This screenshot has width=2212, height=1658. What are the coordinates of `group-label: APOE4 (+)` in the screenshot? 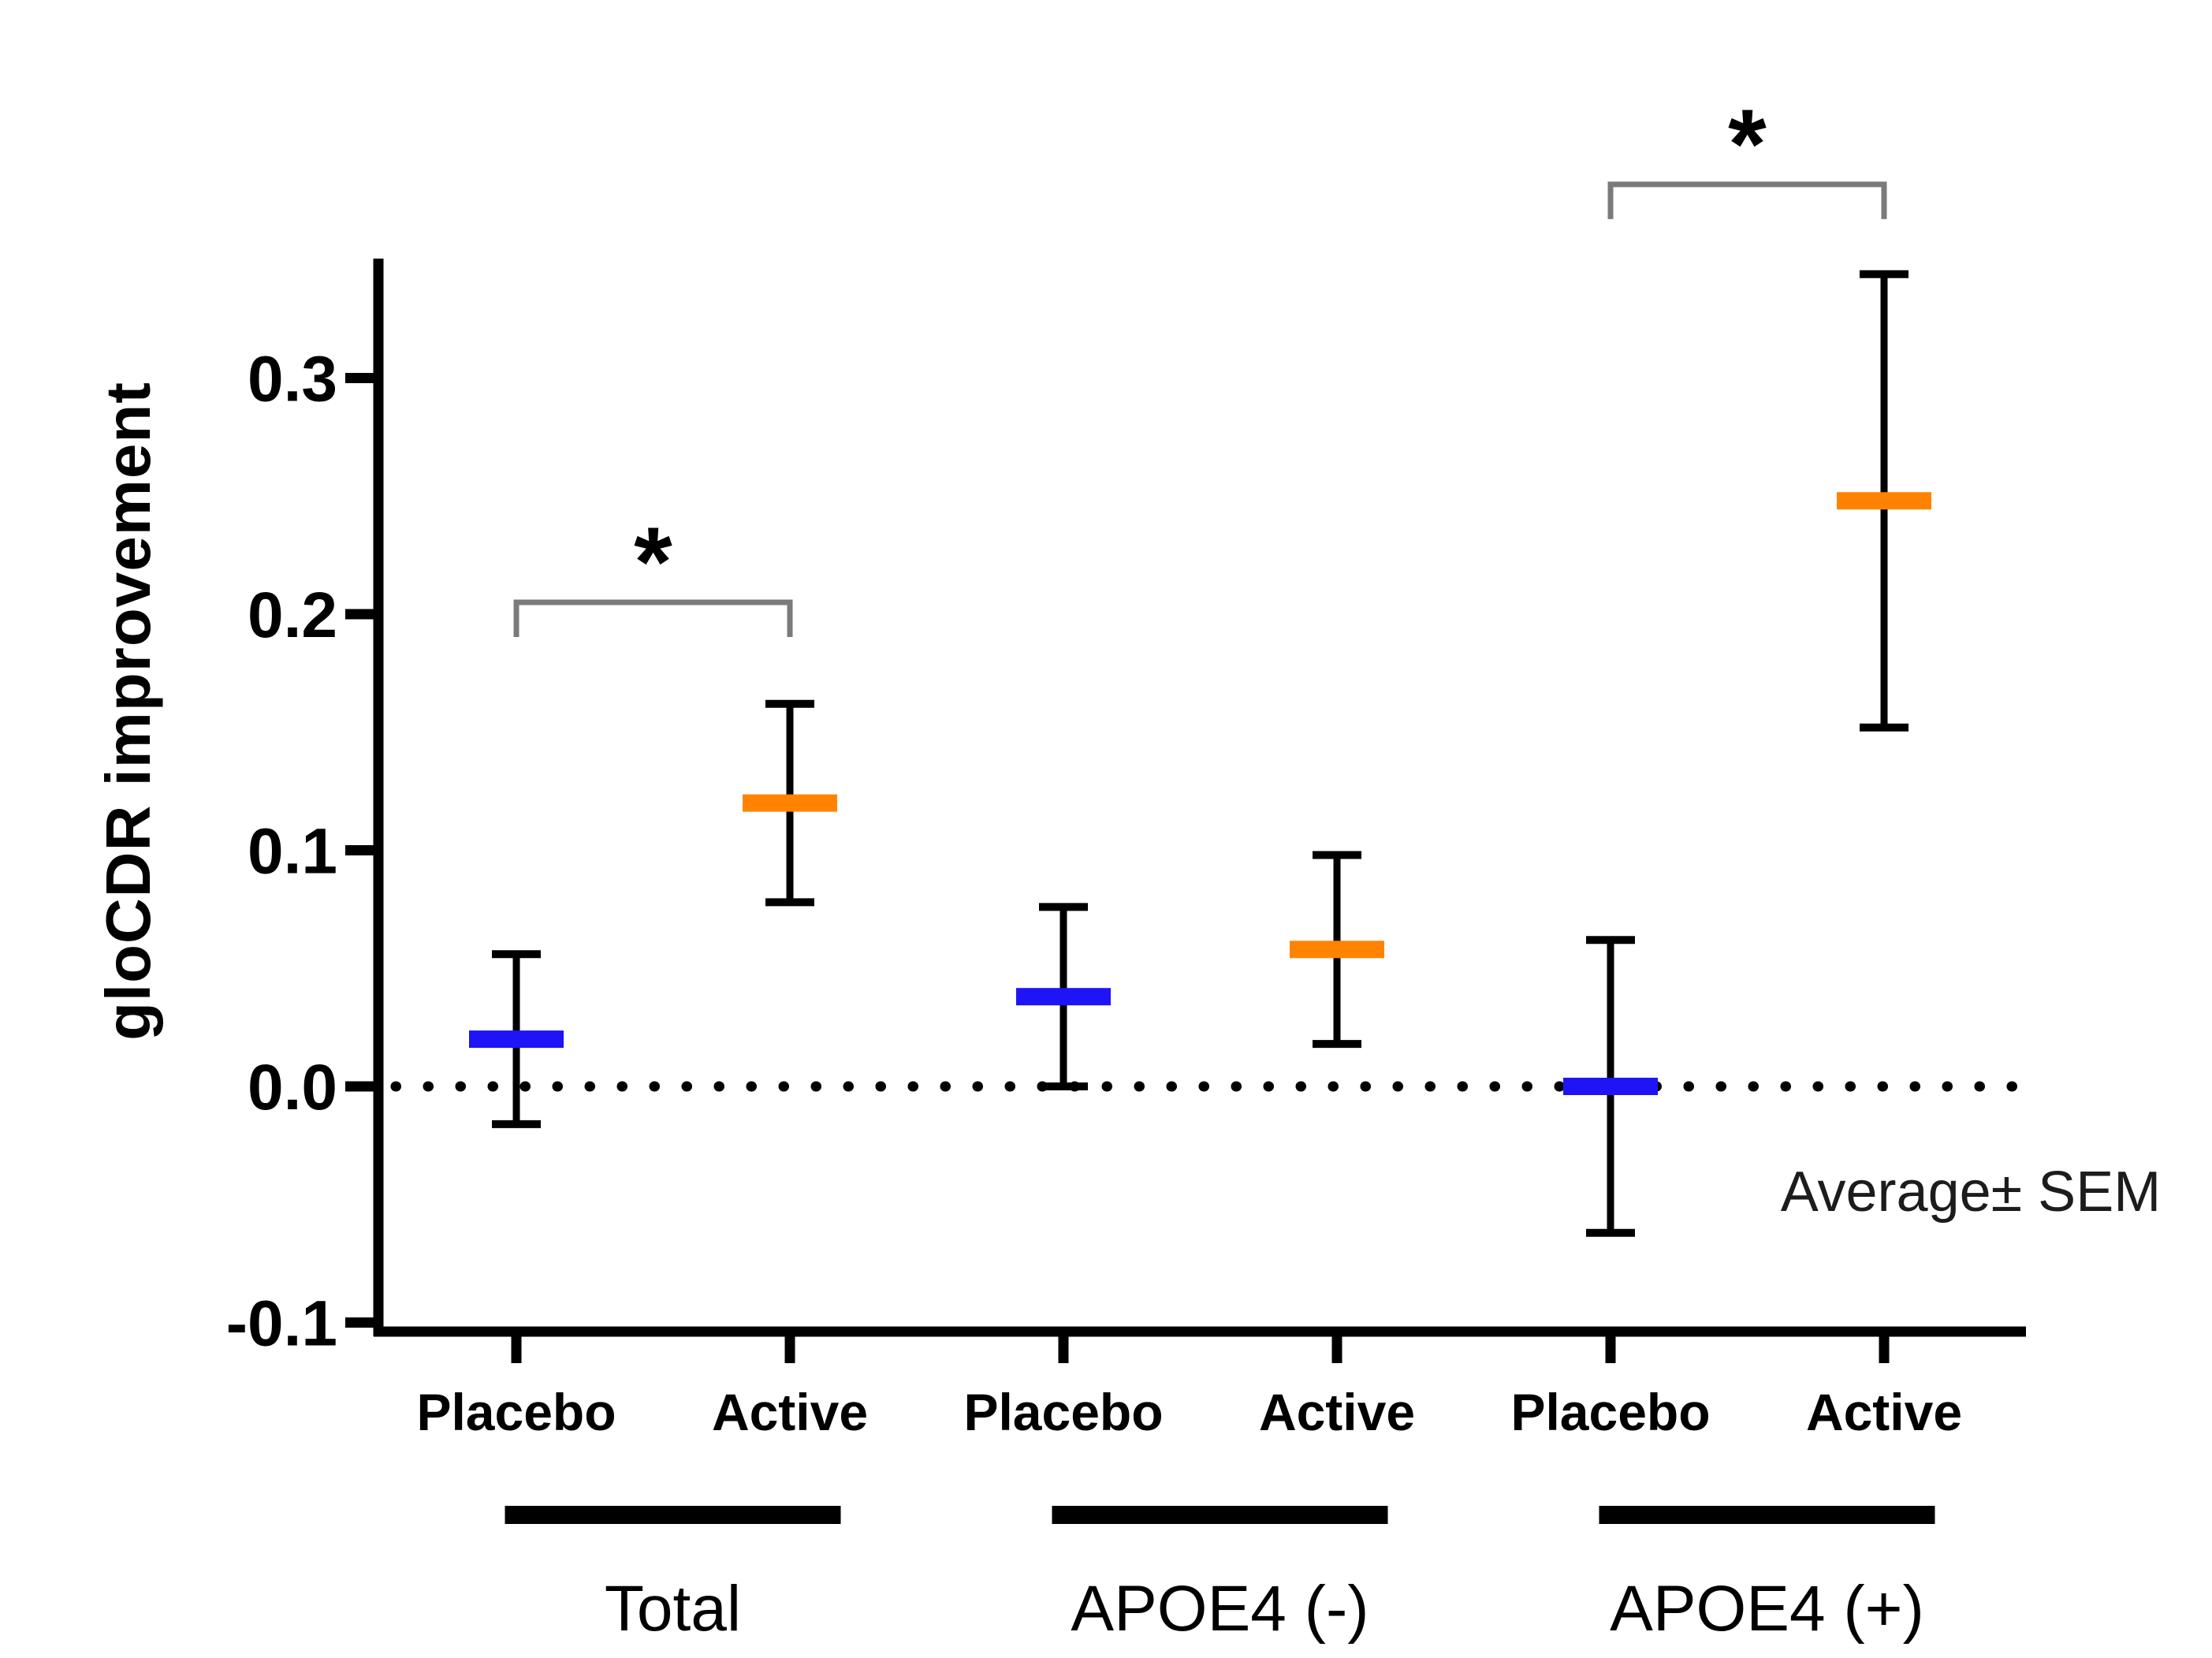 It's located at (1767, 1609).